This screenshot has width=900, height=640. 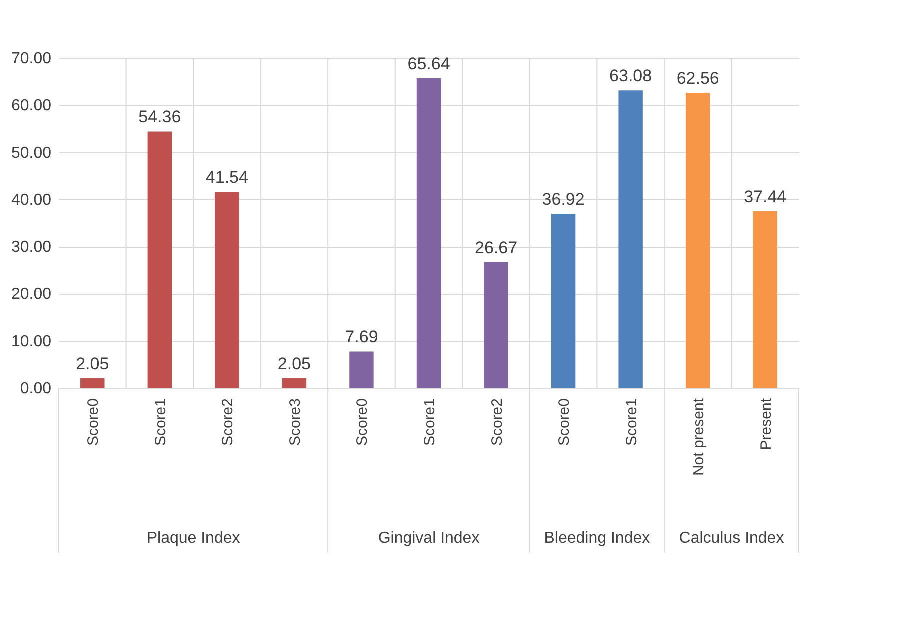 What do you see at coordinates (193, 538) in the screenshot?
I see `text: Plaque Index` at bounding box center [193, 538].